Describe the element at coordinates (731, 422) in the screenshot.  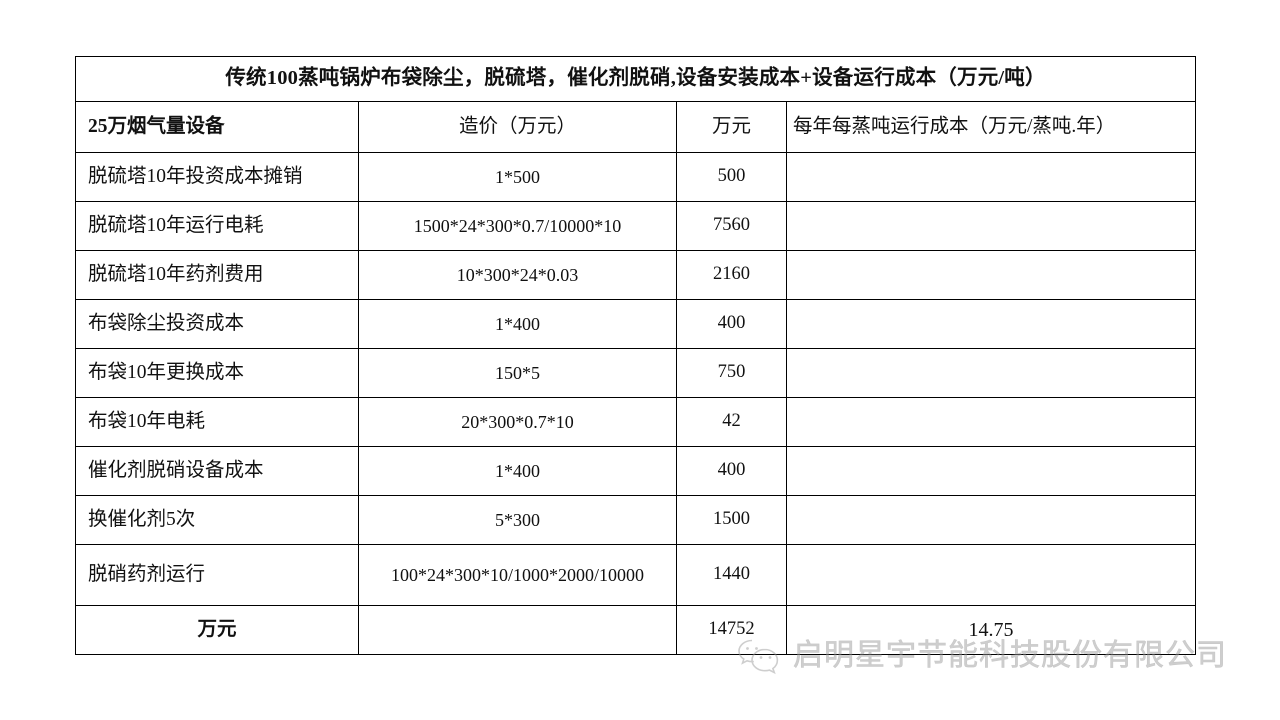
I see `row-value: 42` at that location.